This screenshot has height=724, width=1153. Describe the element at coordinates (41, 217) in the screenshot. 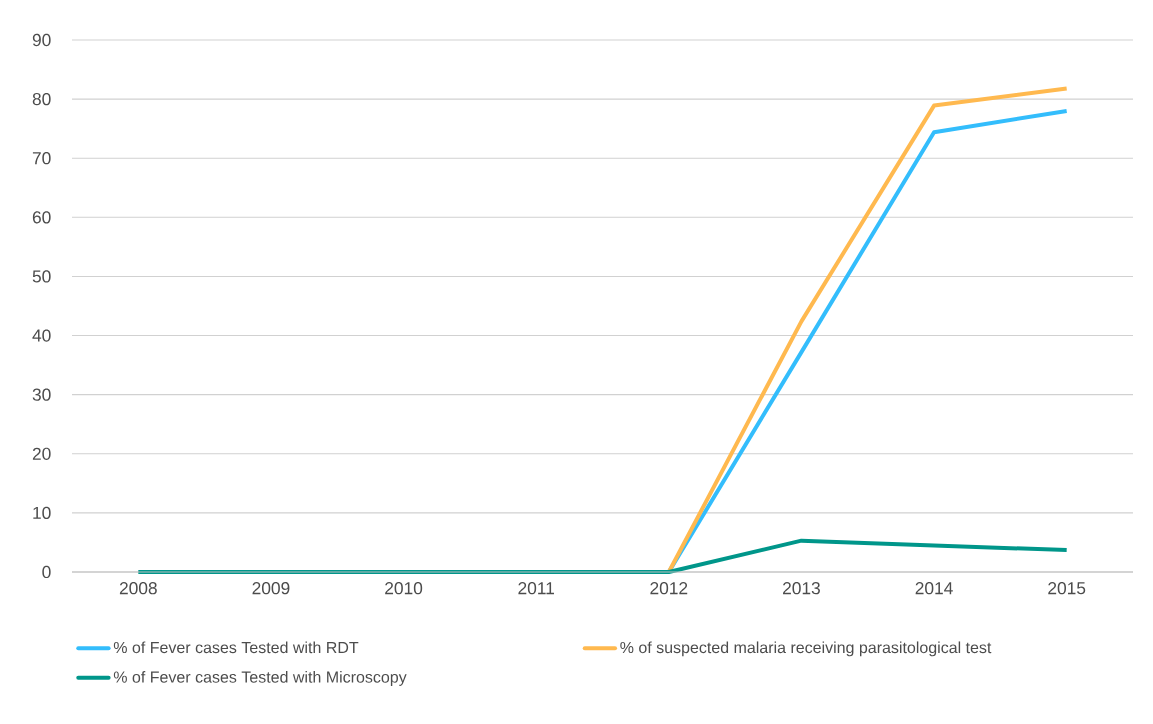

I see `y-tick-label: 60` at that location.